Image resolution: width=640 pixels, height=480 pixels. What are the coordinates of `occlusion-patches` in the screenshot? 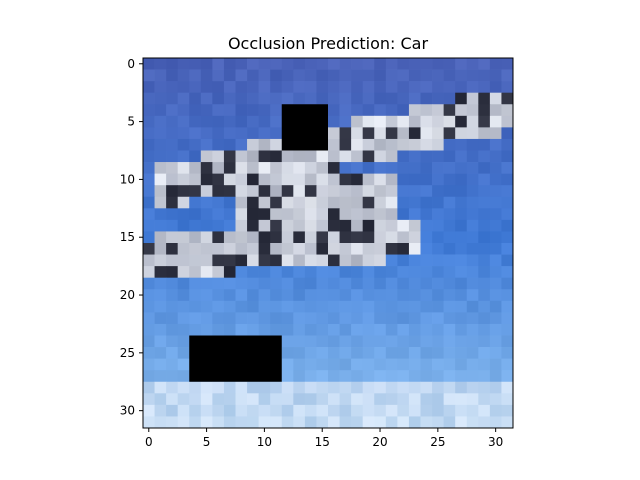 It's located at (258, 243).